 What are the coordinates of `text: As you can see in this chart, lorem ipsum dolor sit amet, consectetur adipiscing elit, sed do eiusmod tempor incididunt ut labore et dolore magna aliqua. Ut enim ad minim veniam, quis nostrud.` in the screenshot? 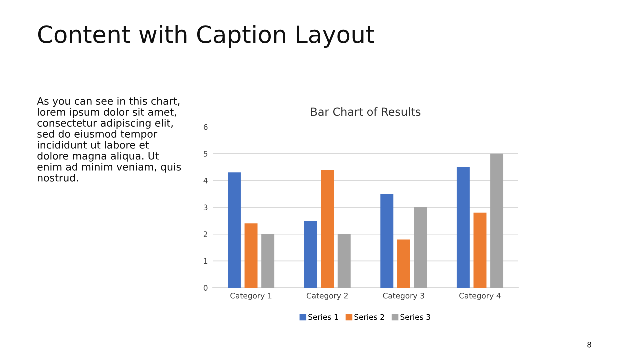 It's located at (109, 139).